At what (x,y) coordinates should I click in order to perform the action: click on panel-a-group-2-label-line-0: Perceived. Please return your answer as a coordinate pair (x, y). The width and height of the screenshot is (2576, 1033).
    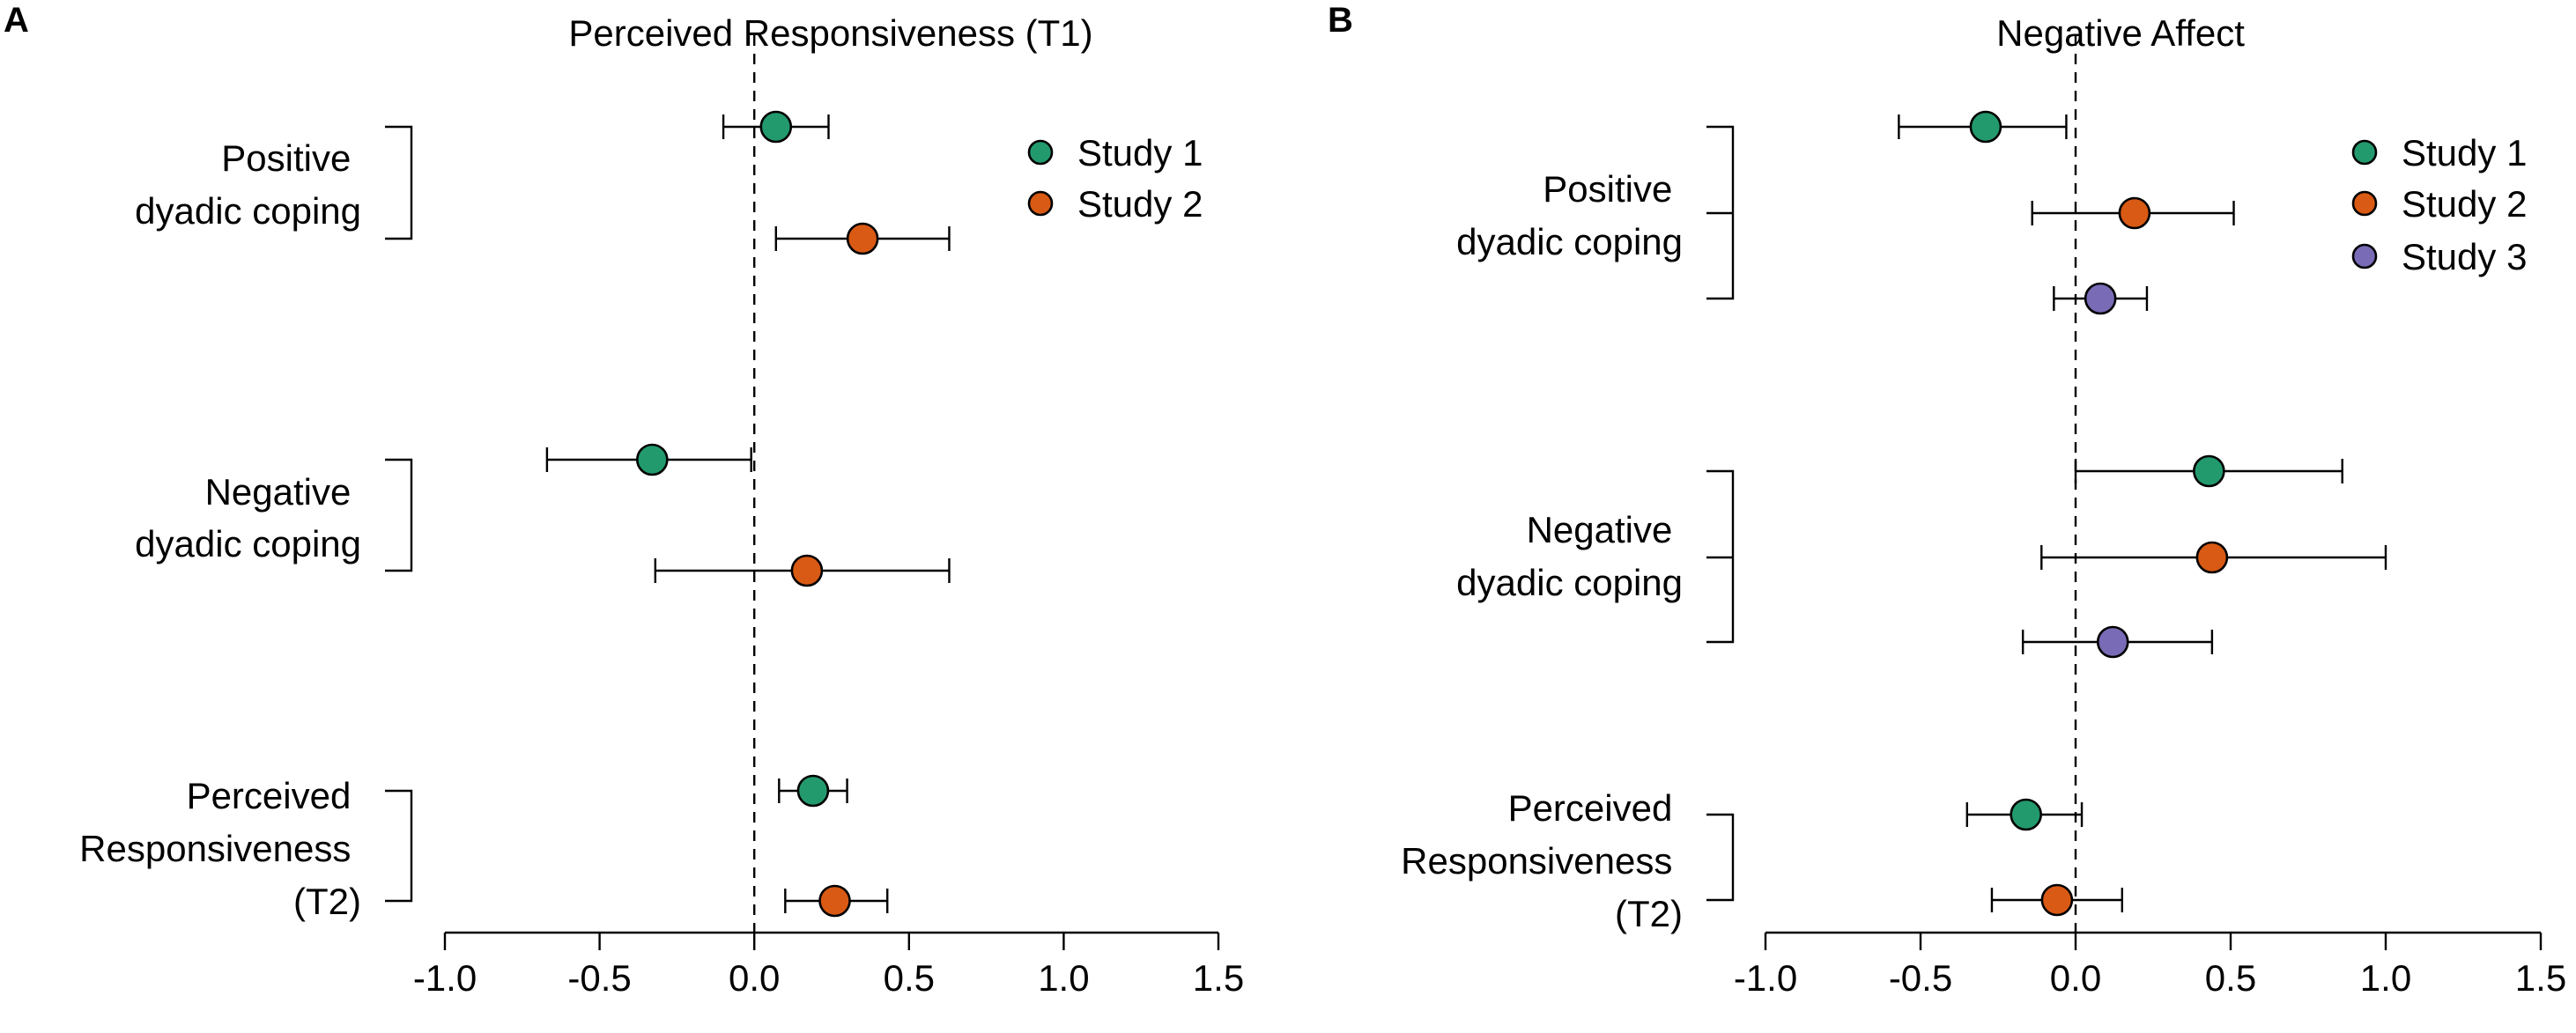
    Looking at the image, I should click on (269, 795).